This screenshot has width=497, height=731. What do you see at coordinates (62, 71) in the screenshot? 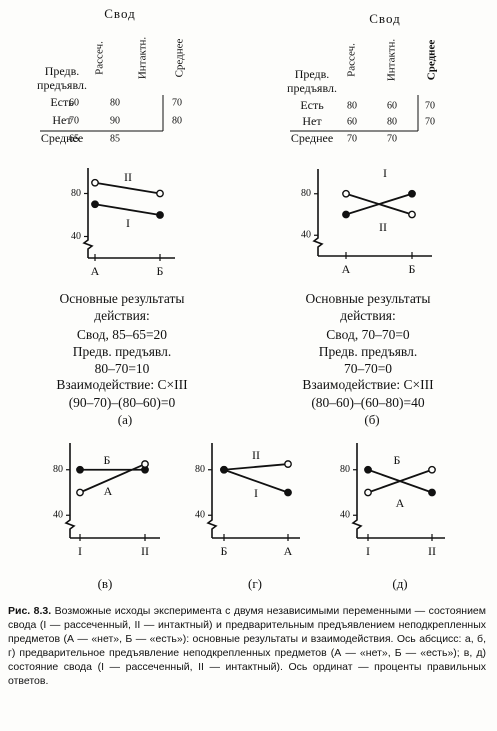
I see `row-header: Предв.` at bounding box center [62, 71].